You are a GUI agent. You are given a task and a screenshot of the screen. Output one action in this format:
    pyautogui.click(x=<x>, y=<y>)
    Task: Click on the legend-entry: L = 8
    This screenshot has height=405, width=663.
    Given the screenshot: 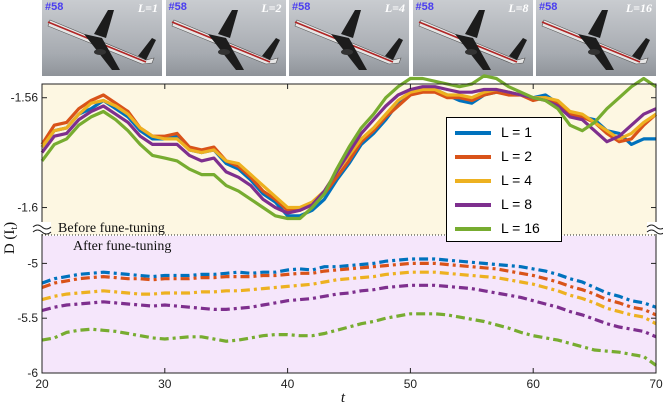 What is the action you would take?
    pyautogui.click(x=506, y=205)
    